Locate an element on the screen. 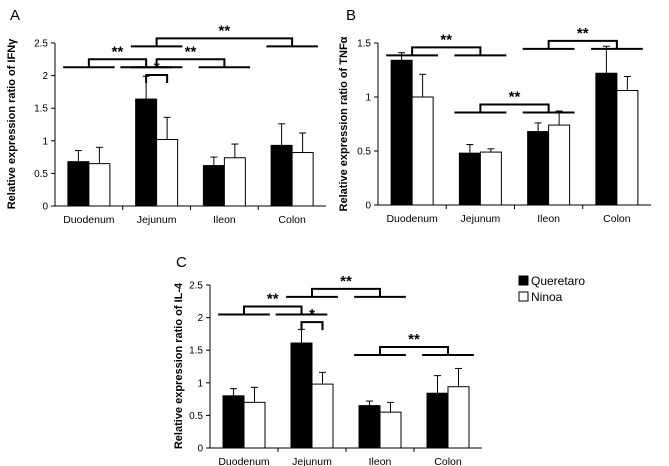 The width and height of the screenshot is (669, 466). y-axis-label: Relative expression ratio of IL-4 is located at coordinates (179, 365).